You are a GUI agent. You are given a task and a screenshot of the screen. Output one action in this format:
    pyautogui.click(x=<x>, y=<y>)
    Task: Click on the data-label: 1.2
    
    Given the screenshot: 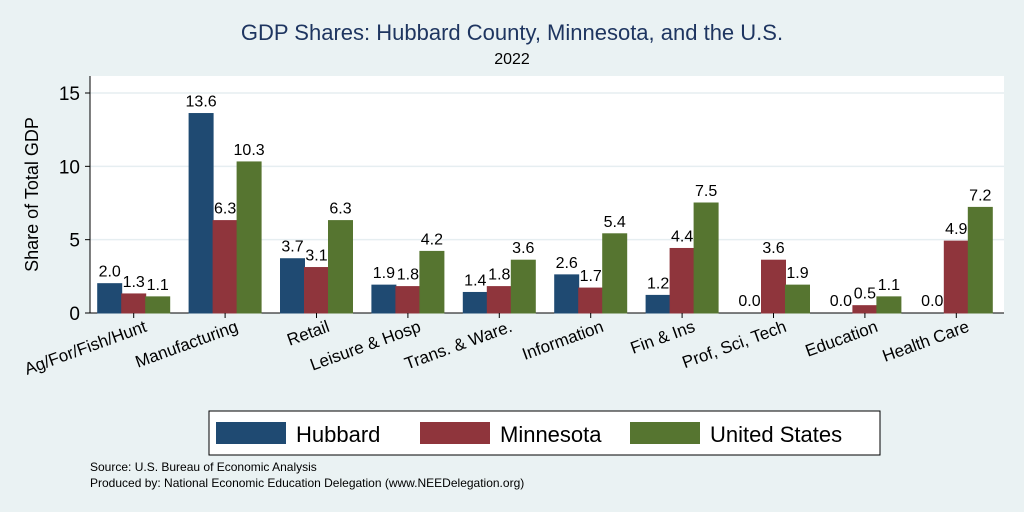 What is the action you would take?
    pyautogui.click(x=658, y=283)
    